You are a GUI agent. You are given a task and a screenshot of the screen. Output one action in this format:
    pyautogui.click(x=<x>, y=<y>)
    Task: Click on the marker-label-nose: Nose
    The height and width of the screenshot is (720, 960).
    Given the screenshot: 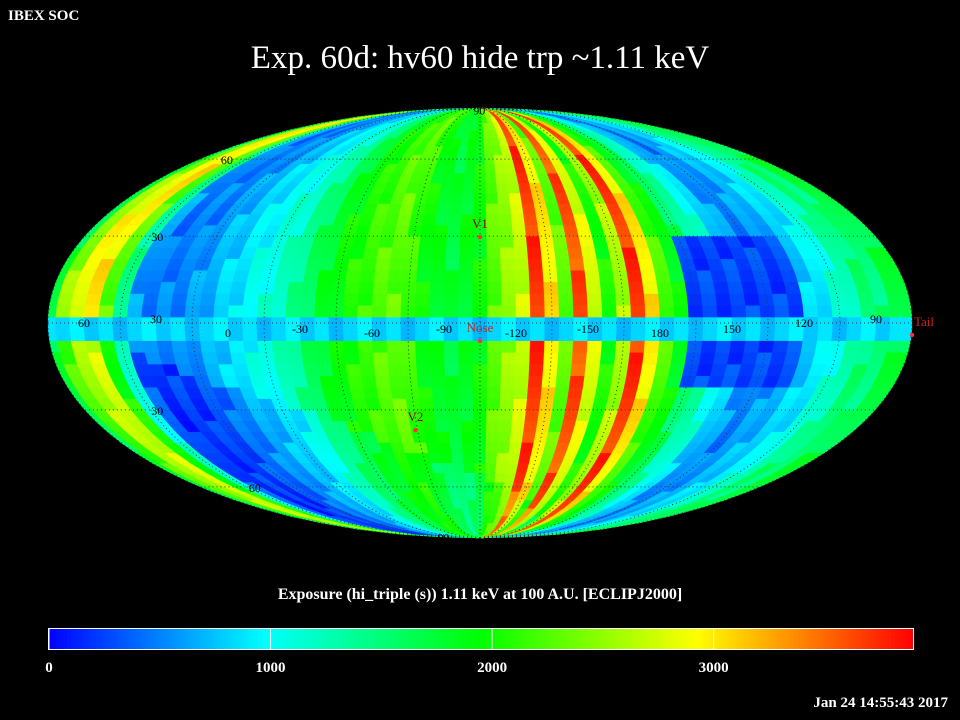 What is the action you would take?
    pyautogui.click(x=480, y=327)
    